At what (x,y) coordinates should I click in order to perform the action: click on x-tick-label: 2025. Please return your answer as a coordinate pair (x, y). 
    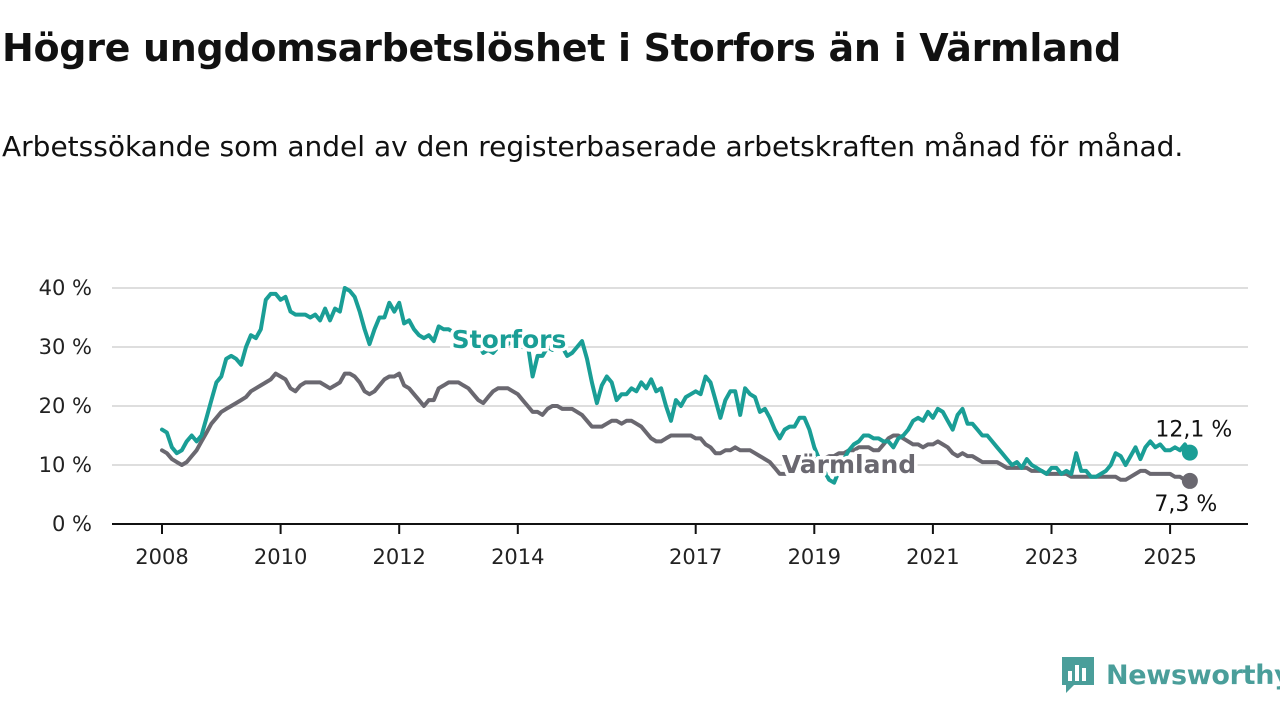
    Looking at the image, I should click on (1169, 557).